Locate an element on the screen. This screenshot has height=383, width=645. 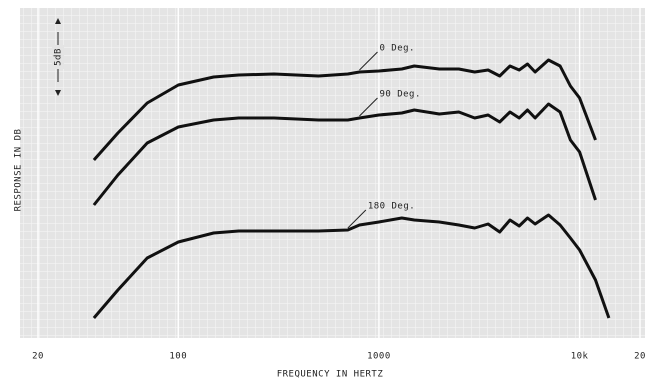
x-tick-label: 1000 is located at coordinates (379, 357).